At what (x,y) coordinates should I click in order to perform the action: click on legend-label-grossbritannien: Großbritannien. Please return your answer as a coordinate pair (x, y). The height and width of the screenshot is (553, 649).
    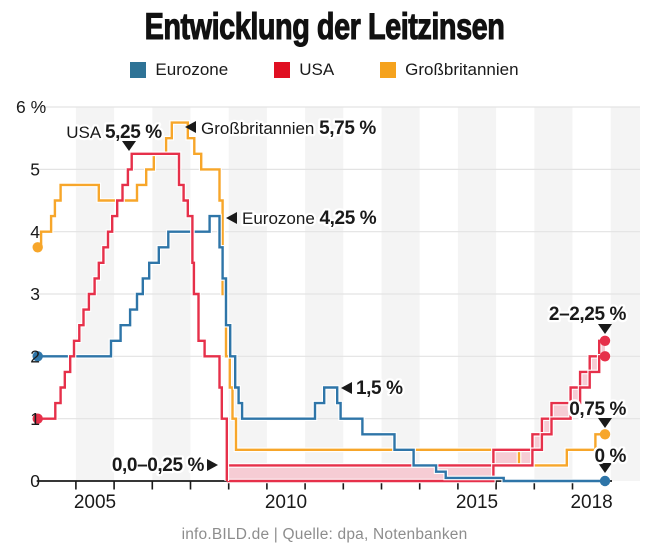
    Looking at the image, I should click on (462, 69).